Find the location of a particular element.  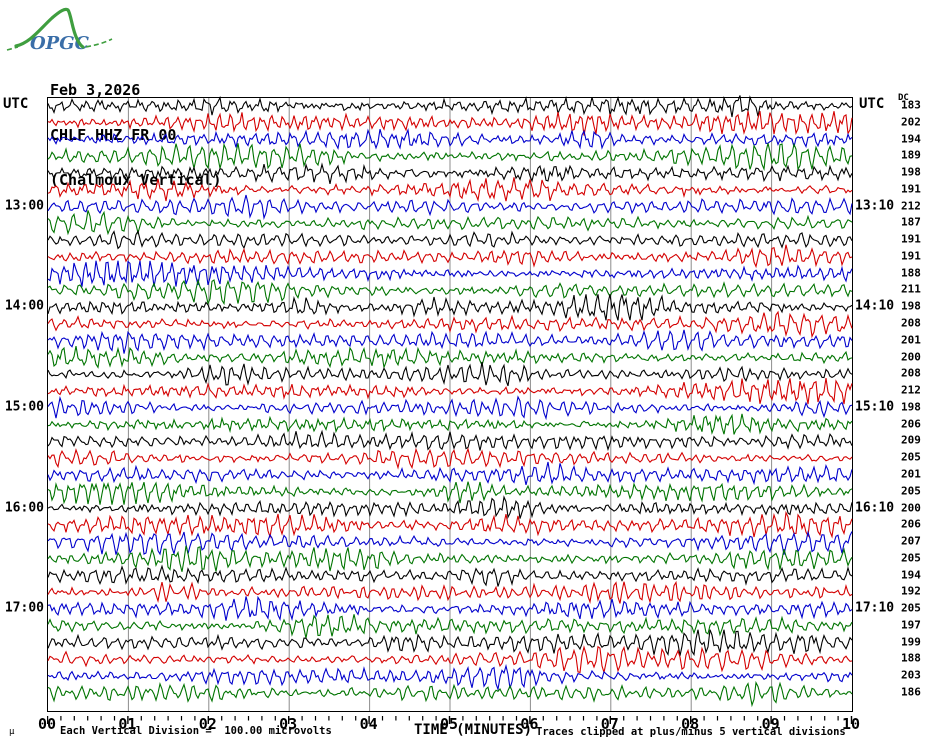

dc-value-row-3: 189 is located at coordinates (911, 155).